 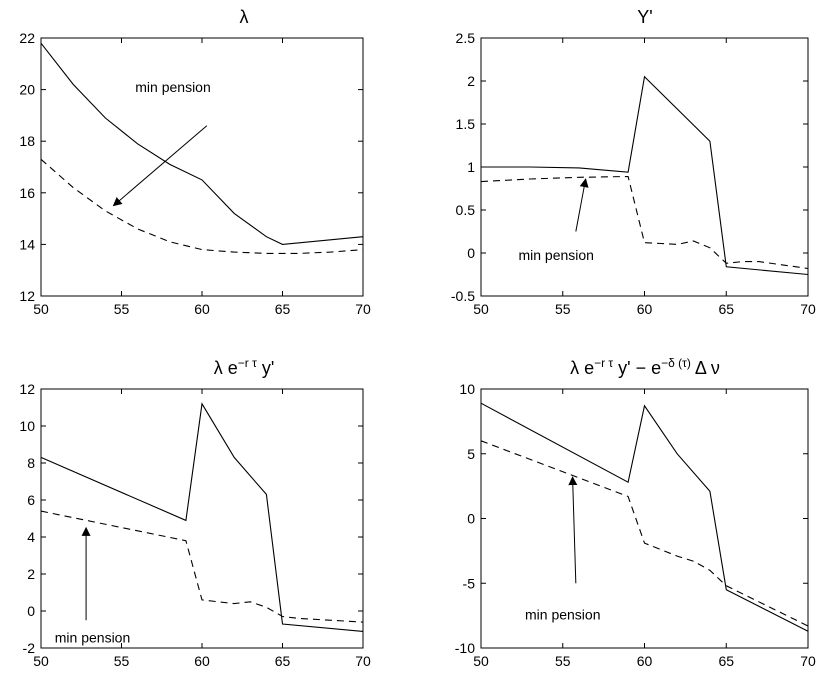 What do you see at coordinates (644, 17) in the screenshot?
I see `panel-title: Y'` at bounding box center [644, 17].